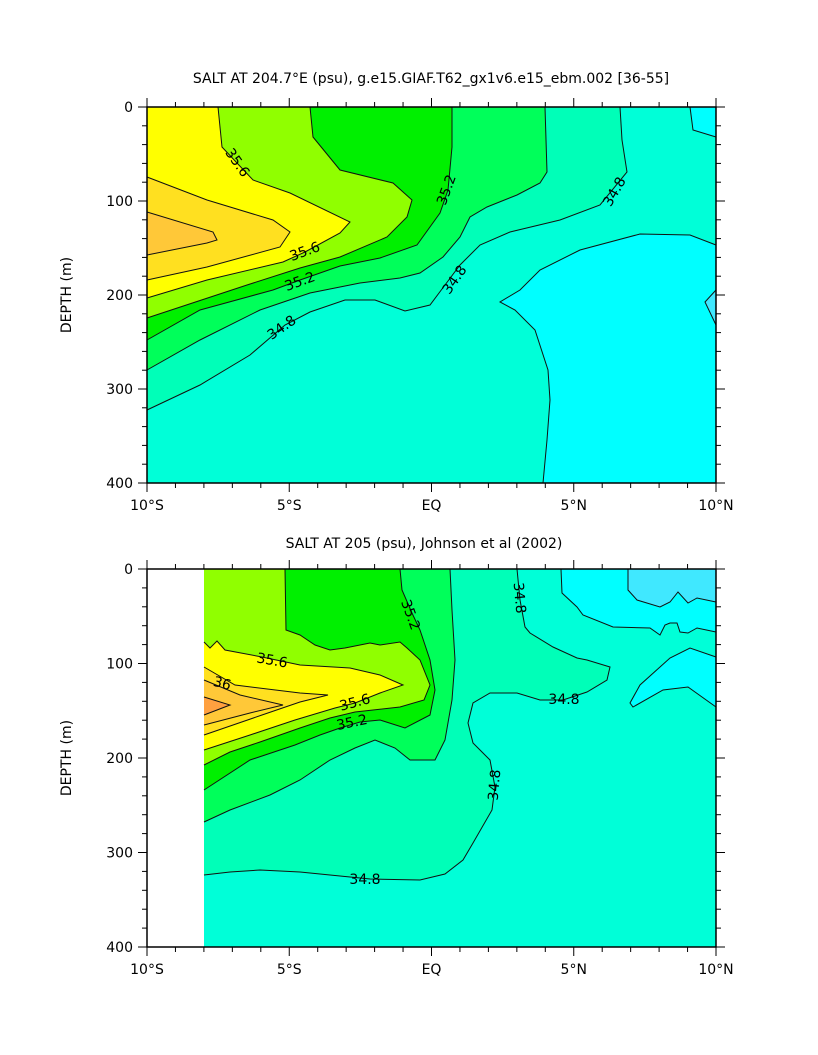  I want to click on fill-36.0, so click(243, 702).